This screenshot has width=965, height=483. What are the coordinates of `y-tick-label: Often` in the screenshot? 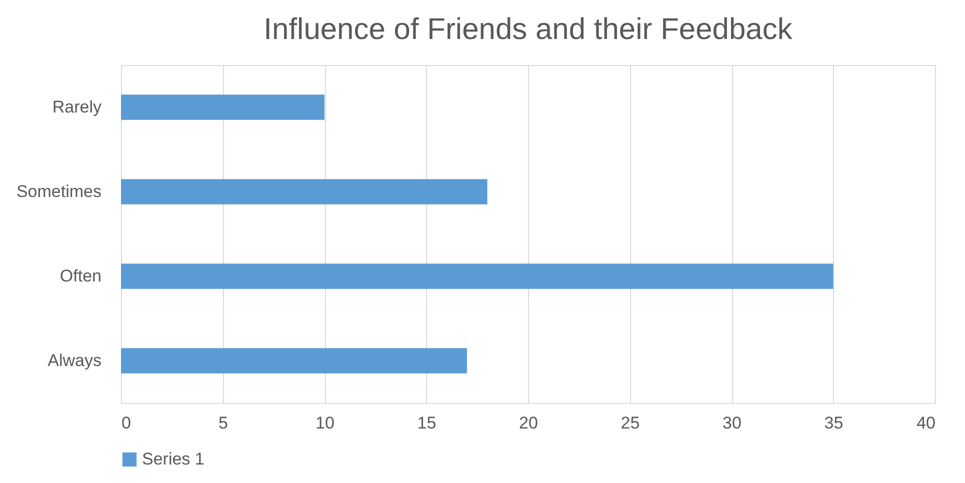 It's located at (81, 276).